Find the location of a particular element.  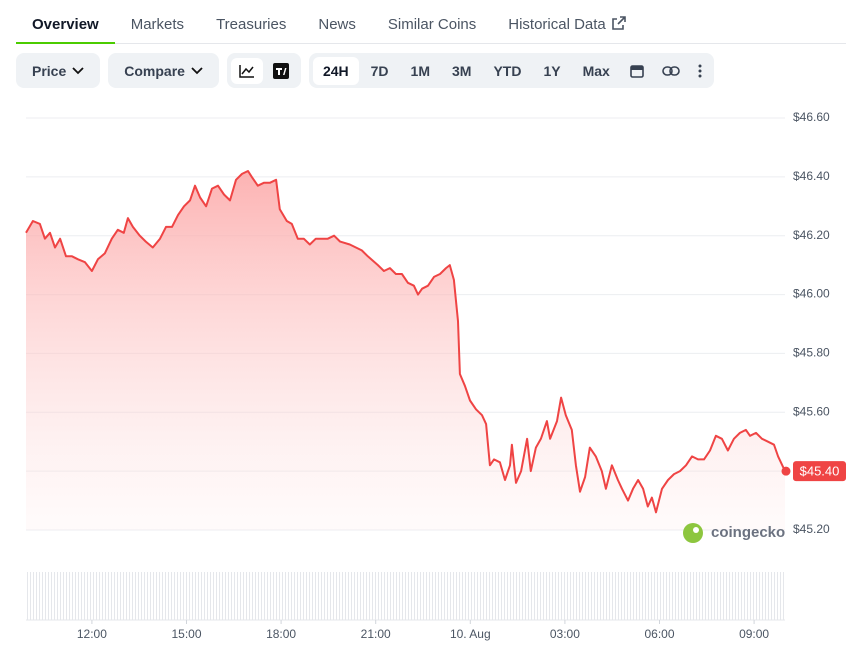

calendar-icon is located at coordinates (636, 71).